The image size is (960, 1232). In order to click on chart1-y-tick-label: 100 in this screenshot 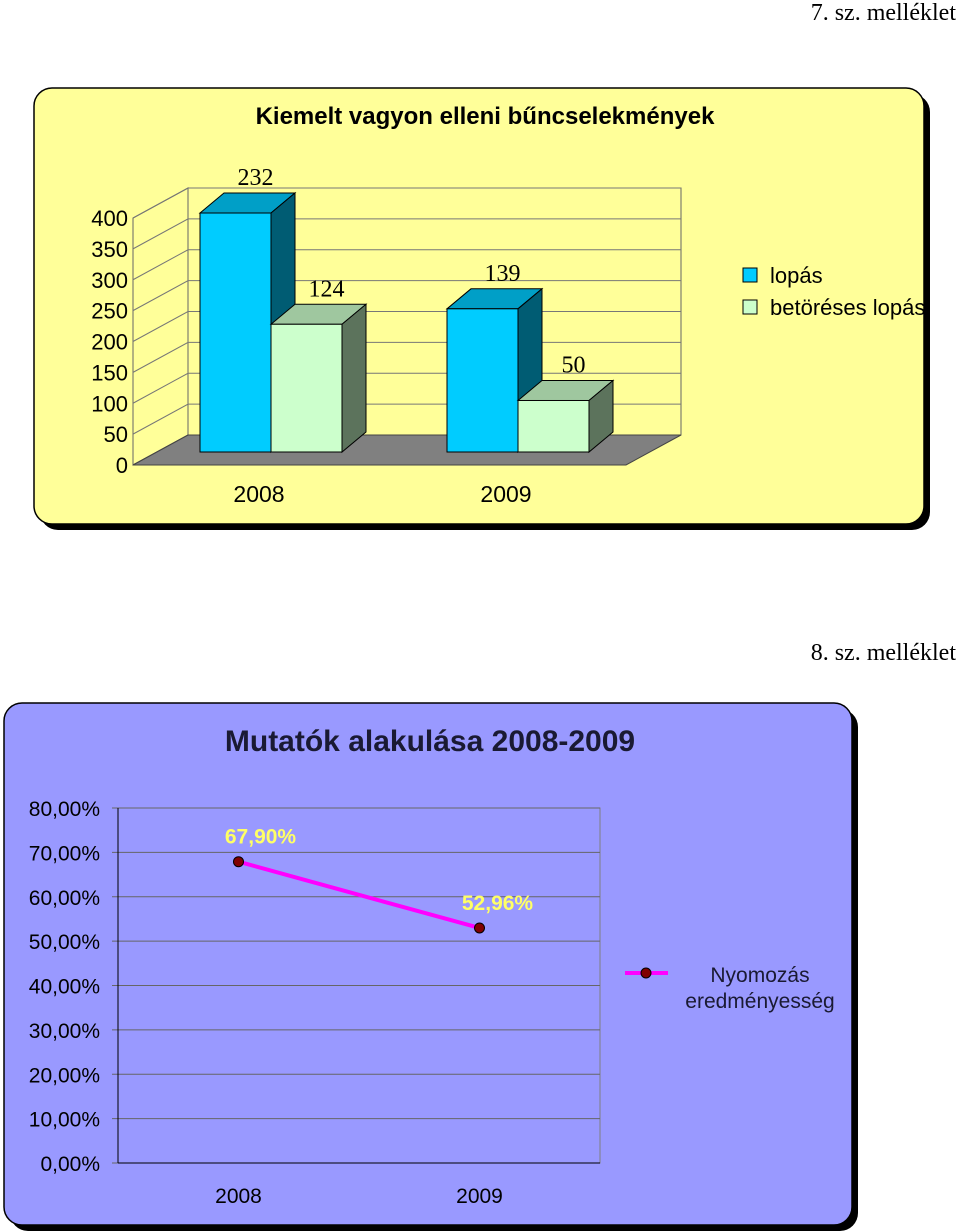, I will do `click(109, 403)`.